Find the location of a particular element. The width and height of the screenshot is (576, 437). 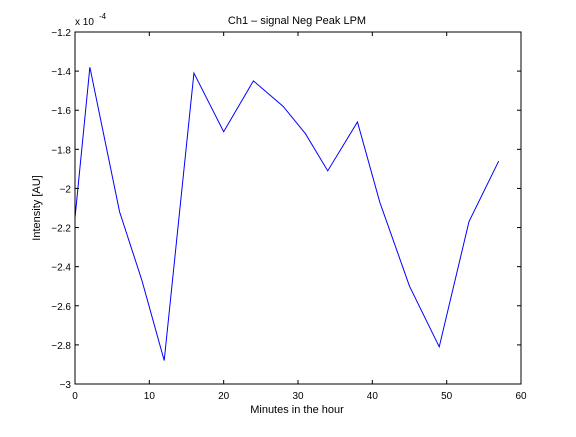

y-tick-label: −2.4 is located at coordinates (61, 268).